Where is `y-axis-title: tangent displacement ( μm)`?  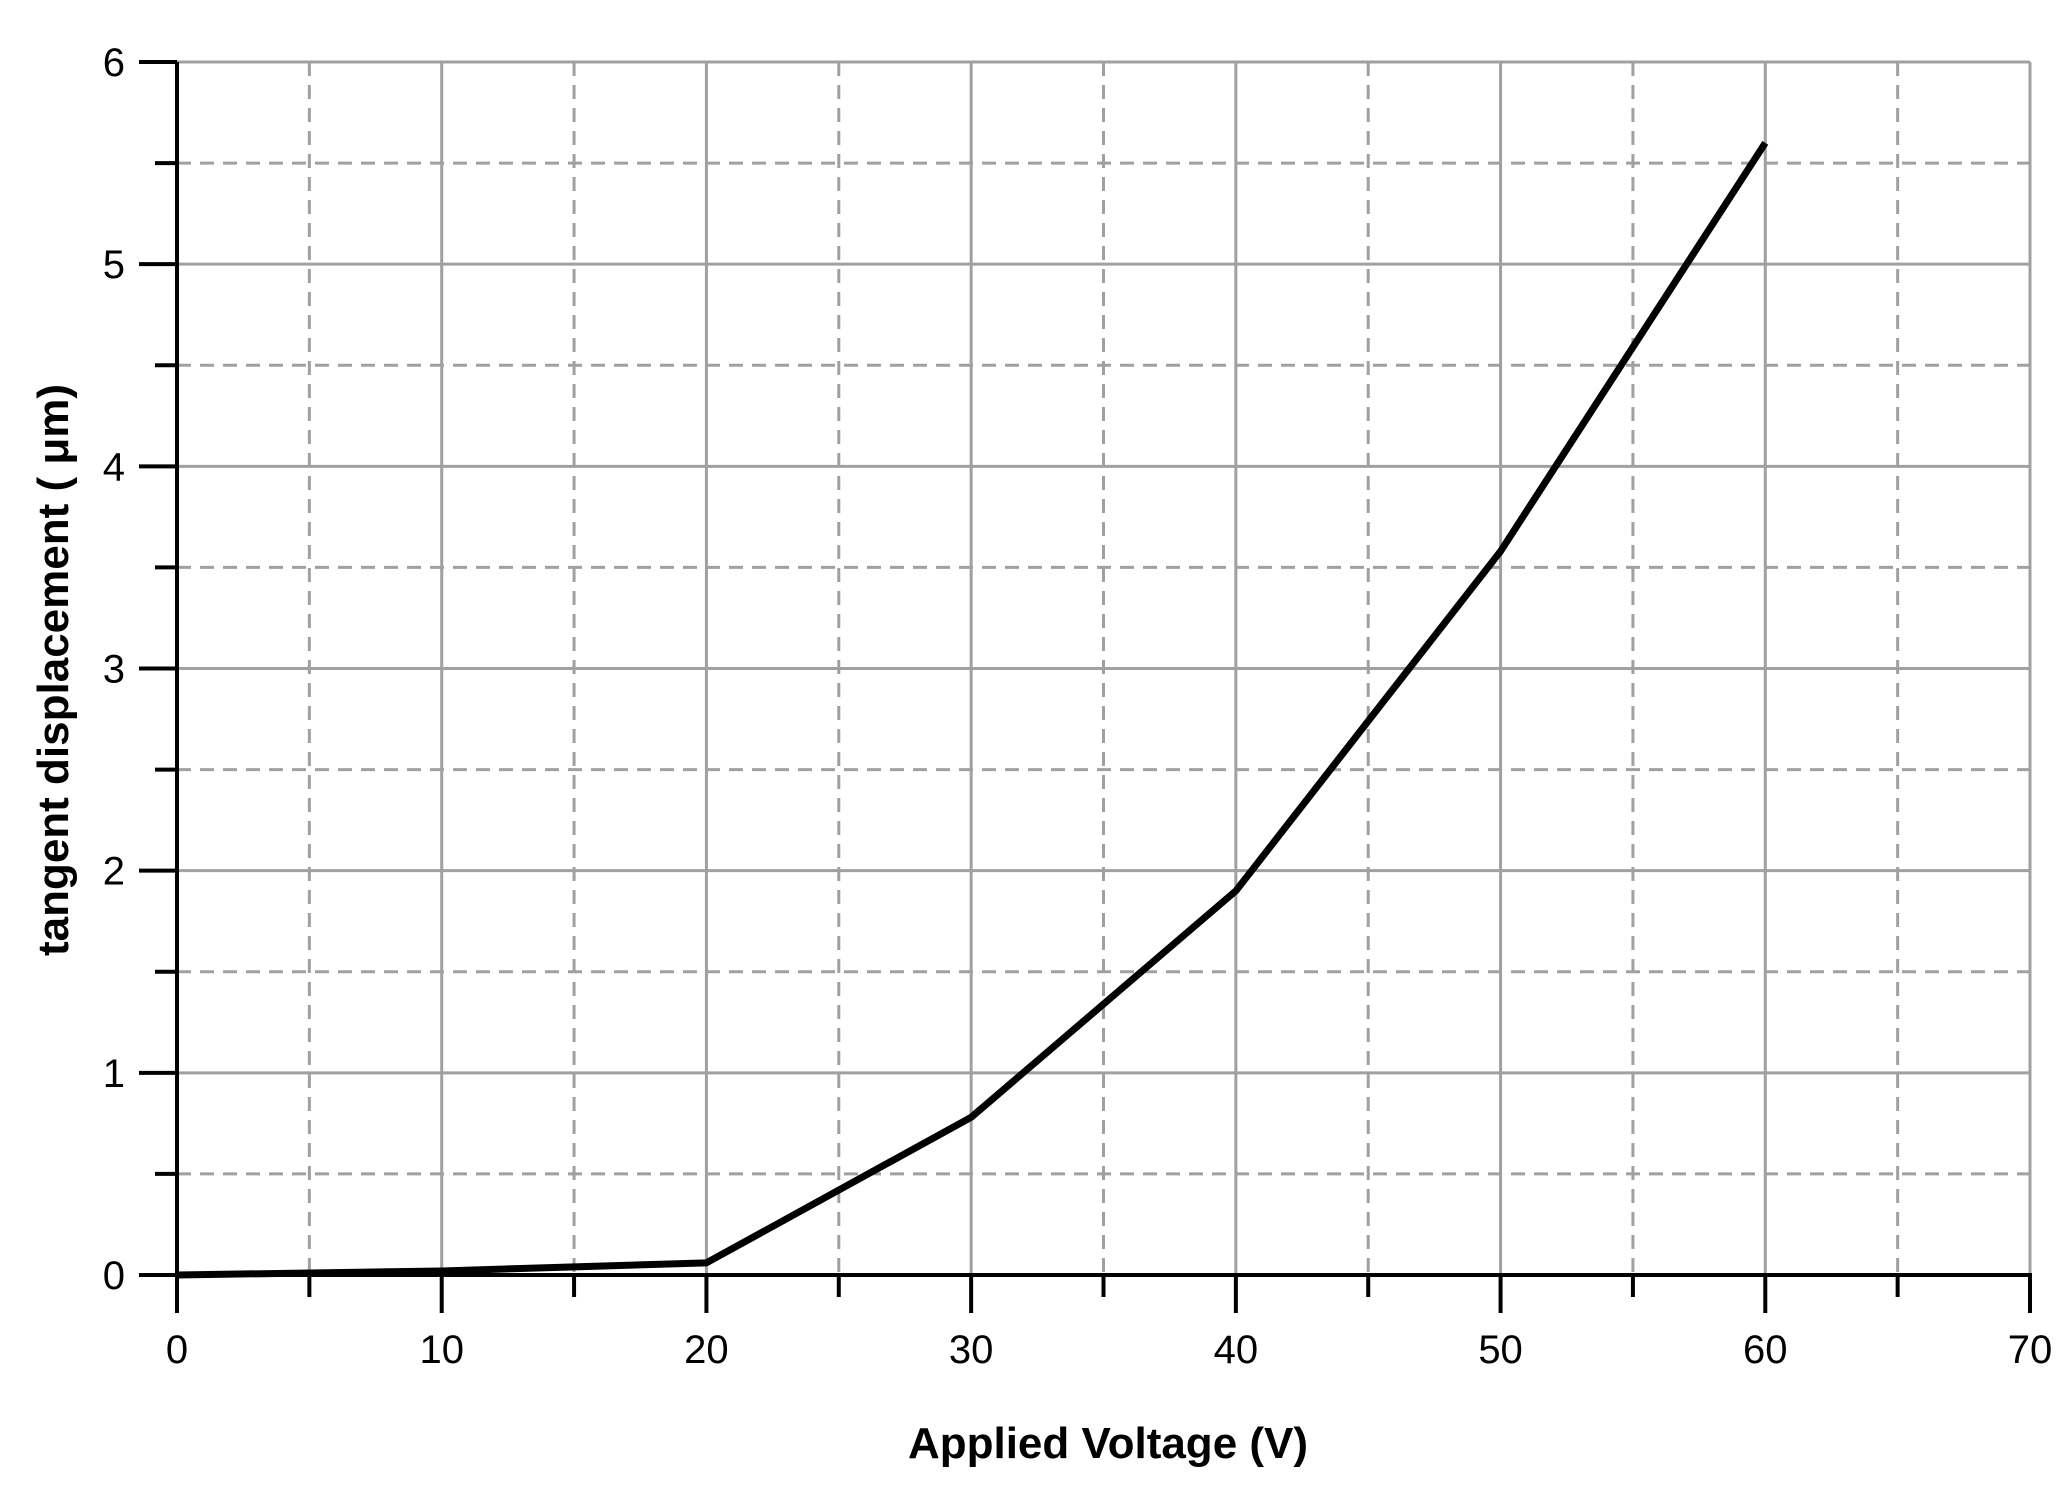
y-axis-title: tangent displacement ( μm) is located at coordinates (53, 670).